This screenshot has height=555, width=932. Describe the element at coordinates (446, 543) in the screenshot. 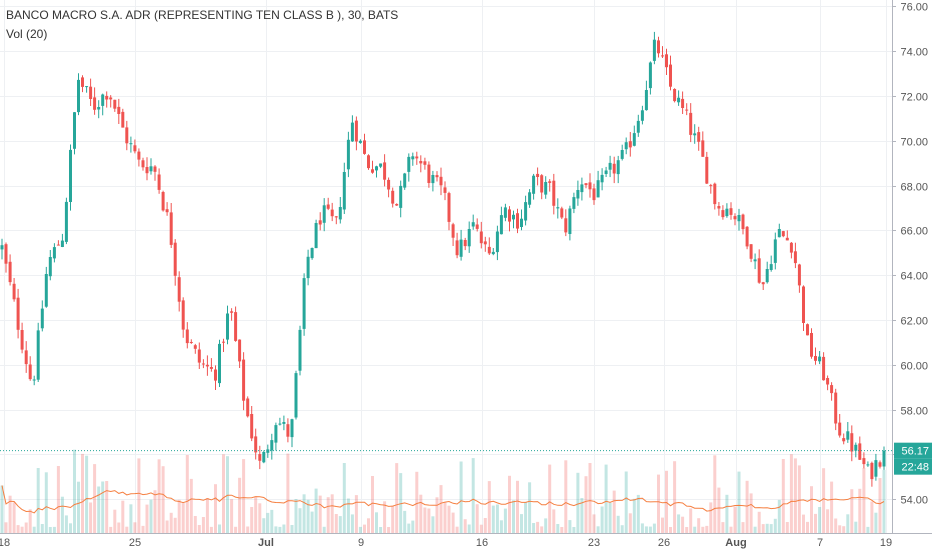

I see `time-axis: 18 25 Jul 9 16 23 26 Aug 7 19` at that location.